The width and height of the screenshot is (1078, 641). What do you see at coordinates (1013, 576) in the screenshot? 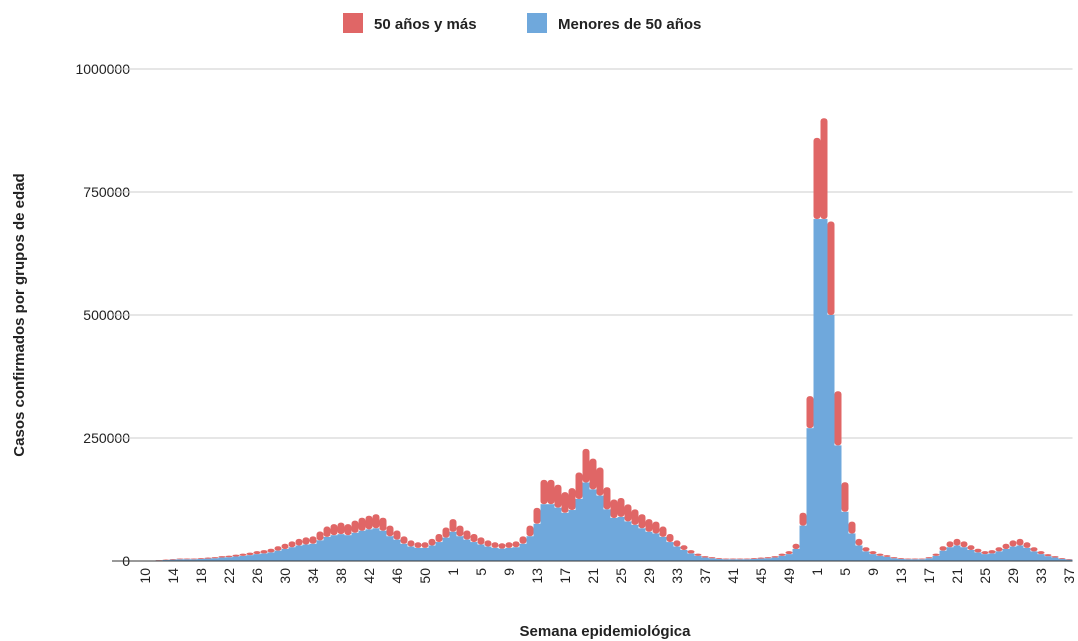
I see `x-tick-label: 29` at bounding box center [1013, 576].